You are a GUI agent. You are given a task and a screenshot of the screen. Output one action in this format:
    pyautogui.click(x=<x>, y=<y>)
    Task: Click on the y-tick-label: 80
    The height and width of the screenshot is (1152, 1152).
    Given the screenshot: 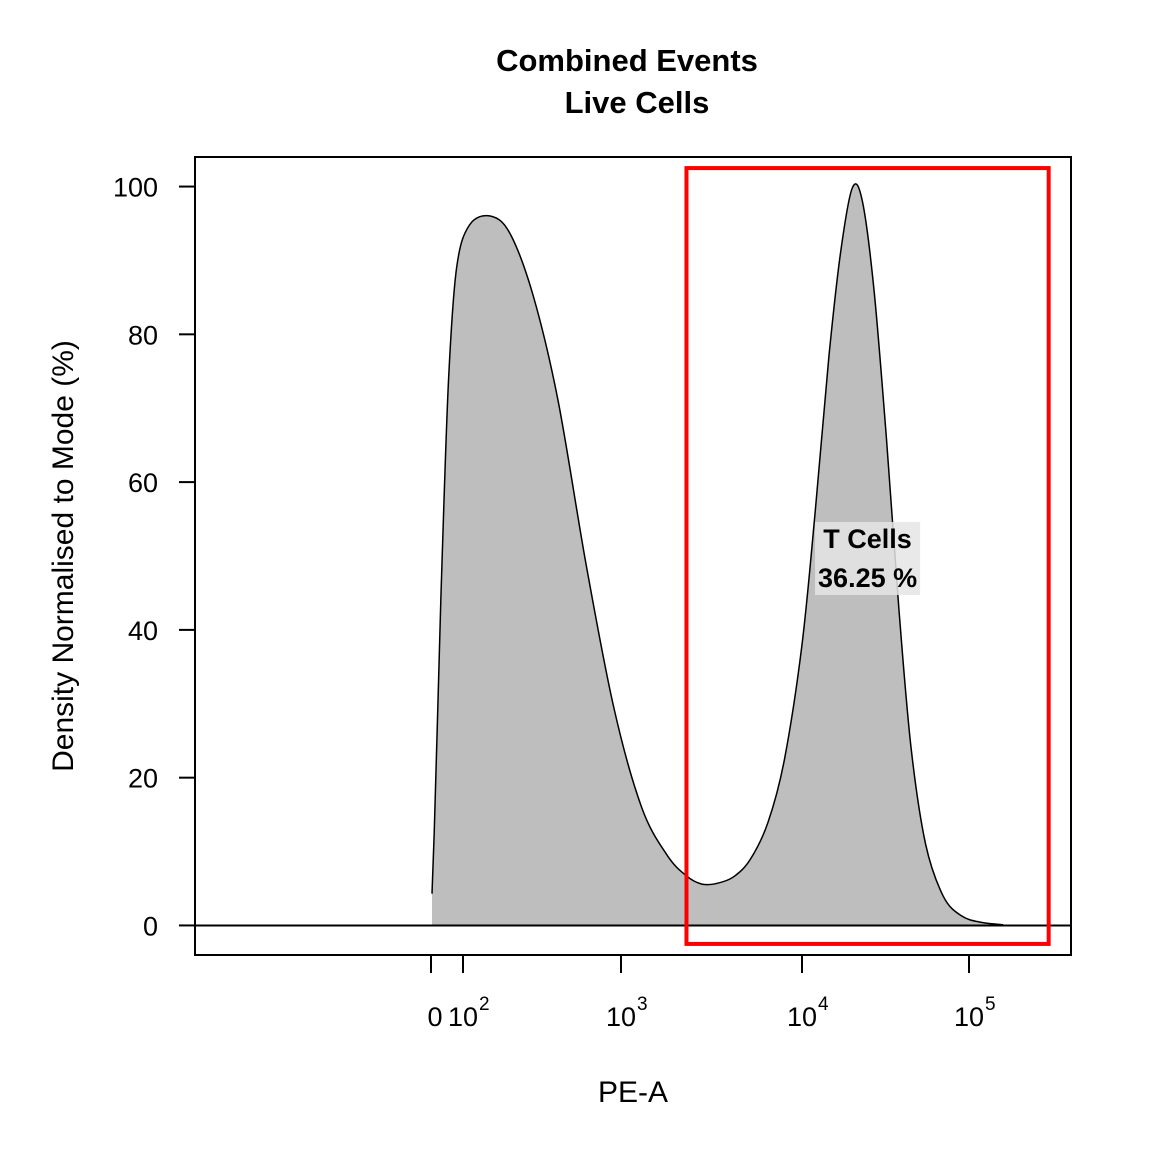 What is the action you would take?
    pyautogui.click(x=143, y=335)
    